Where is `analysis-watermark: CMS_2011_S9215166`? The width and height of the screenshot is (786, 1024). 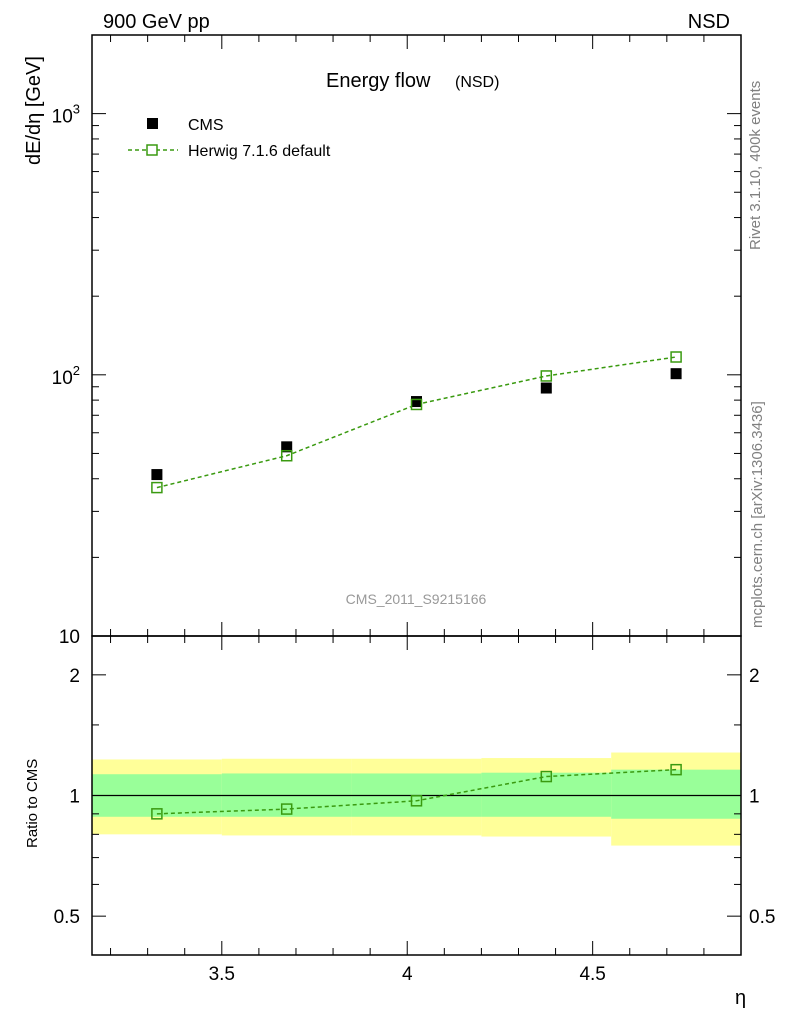 analysis-watermark: CMS_2011_S9215166 is located at coordinates (416, 599).